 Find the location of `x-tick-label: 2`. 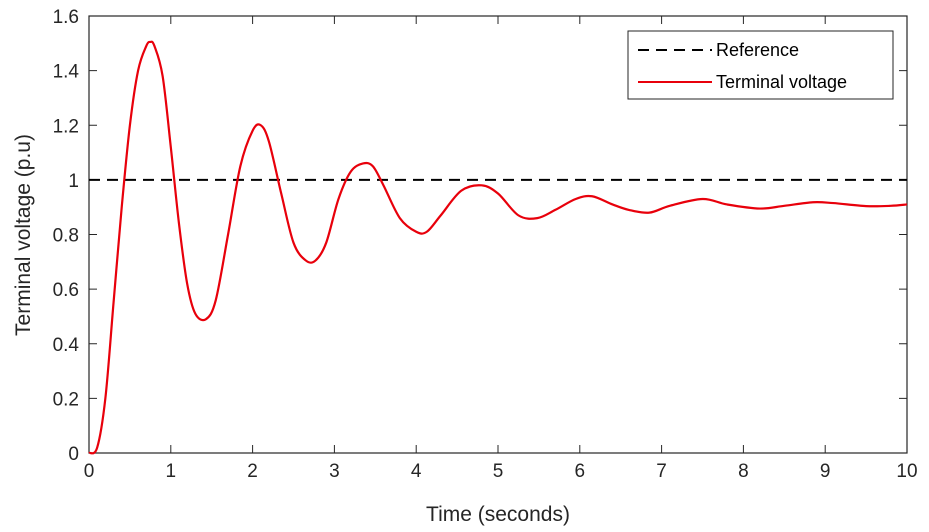

x-tick-label: 2 is located at coordinates (252, 471).